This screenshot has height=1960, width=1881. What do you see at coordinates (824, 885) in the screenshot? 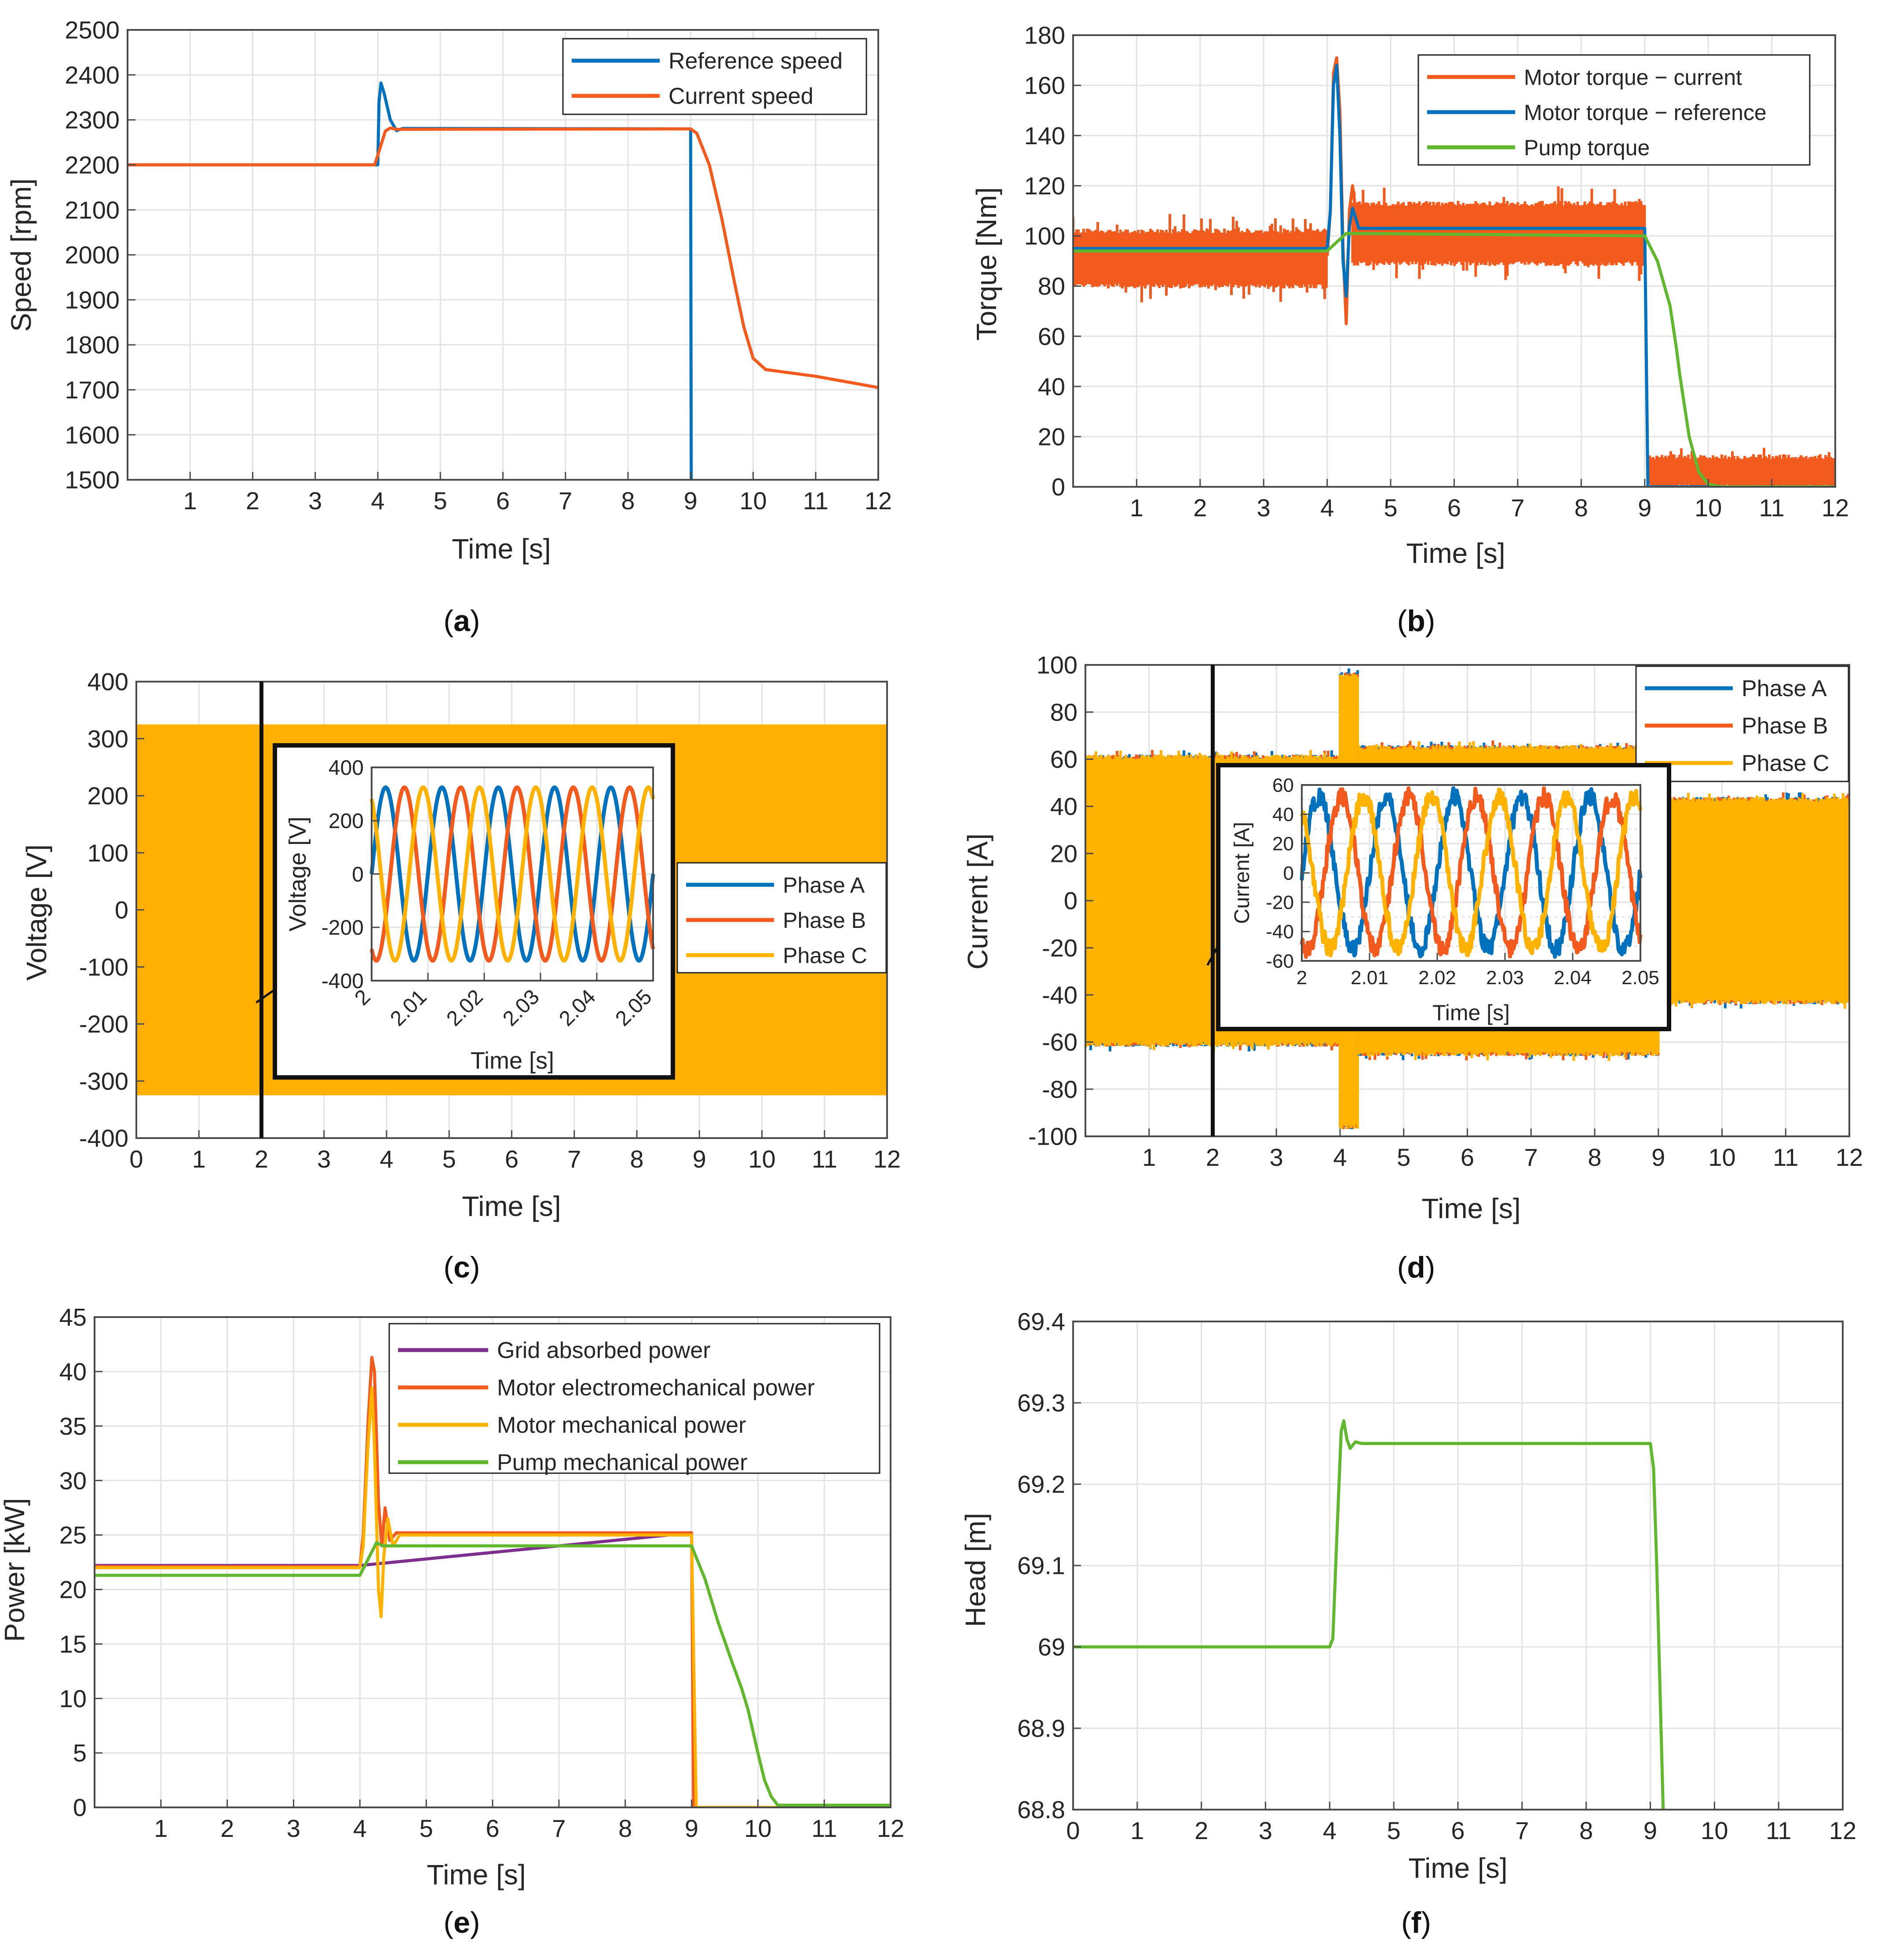
I see `legend-entry: Phase A` at bounding box center [824, 885].